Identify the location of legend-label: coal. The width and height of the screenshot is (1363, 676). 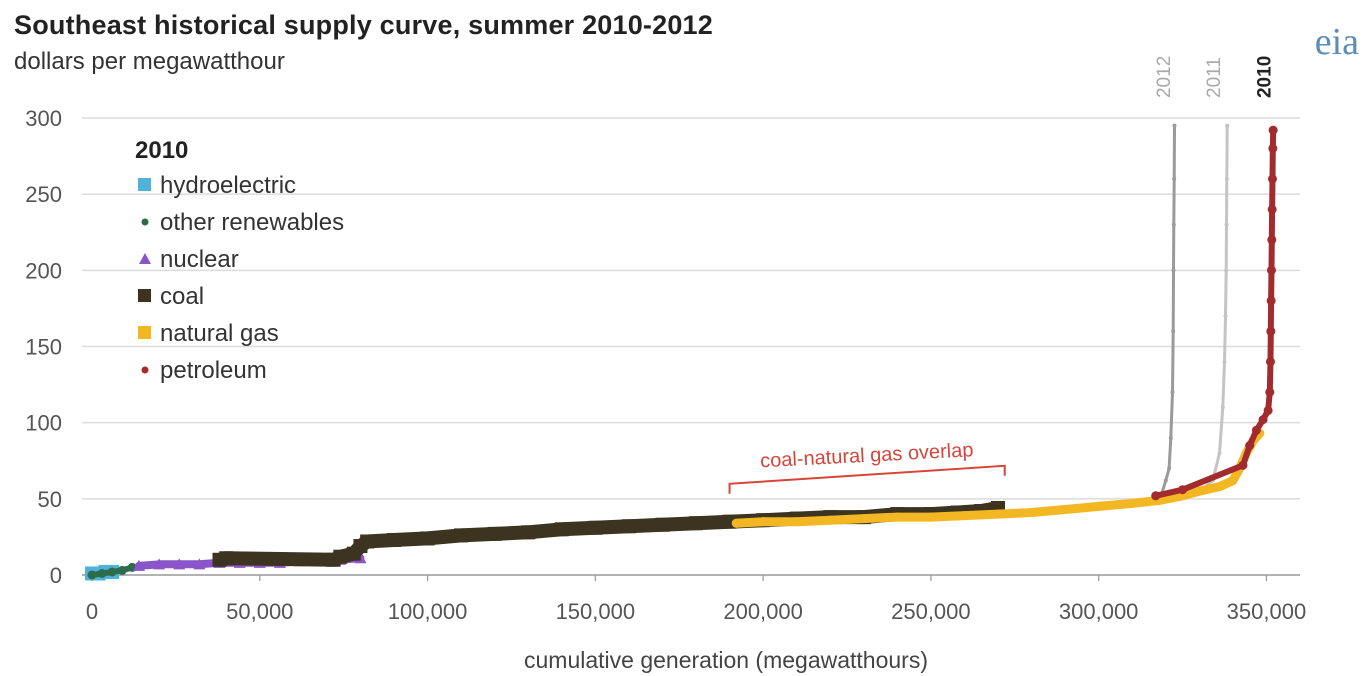
(182, 296).